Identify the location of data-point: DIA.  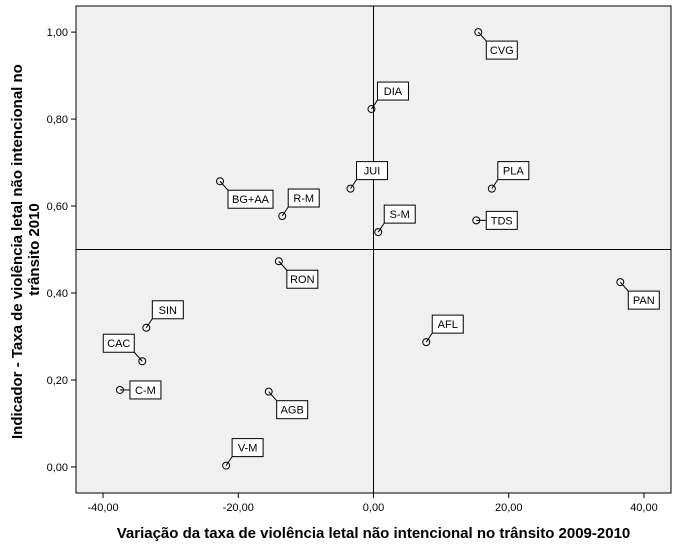
(388, 97).